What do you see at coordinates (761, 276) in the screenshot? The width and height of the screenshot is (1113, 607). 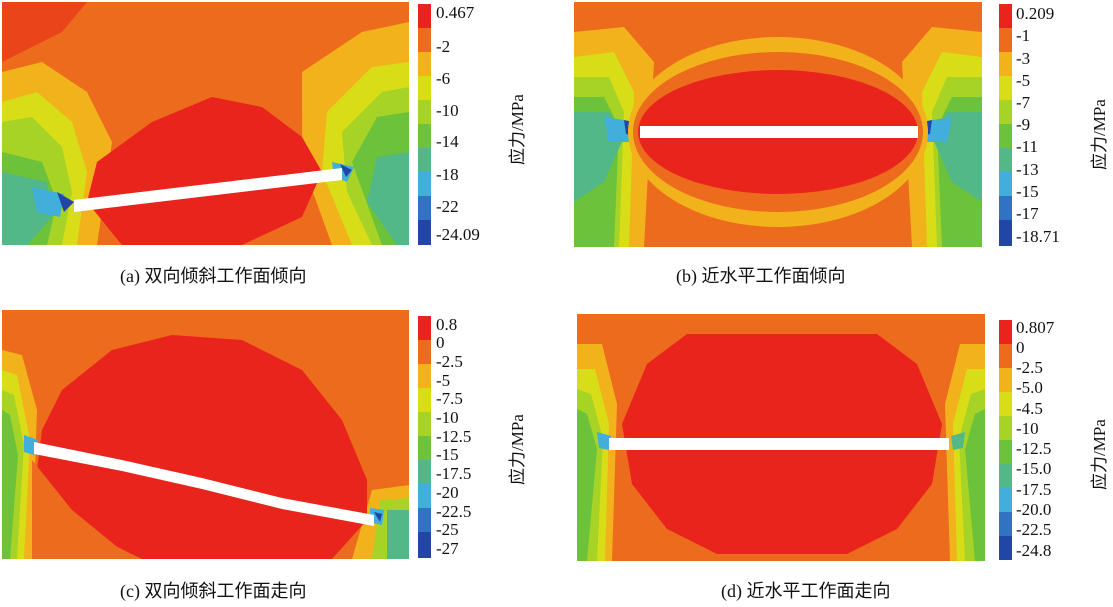 I see `caption-b: (b) 近水平工作面倾向` at bounding box center [761, 276].